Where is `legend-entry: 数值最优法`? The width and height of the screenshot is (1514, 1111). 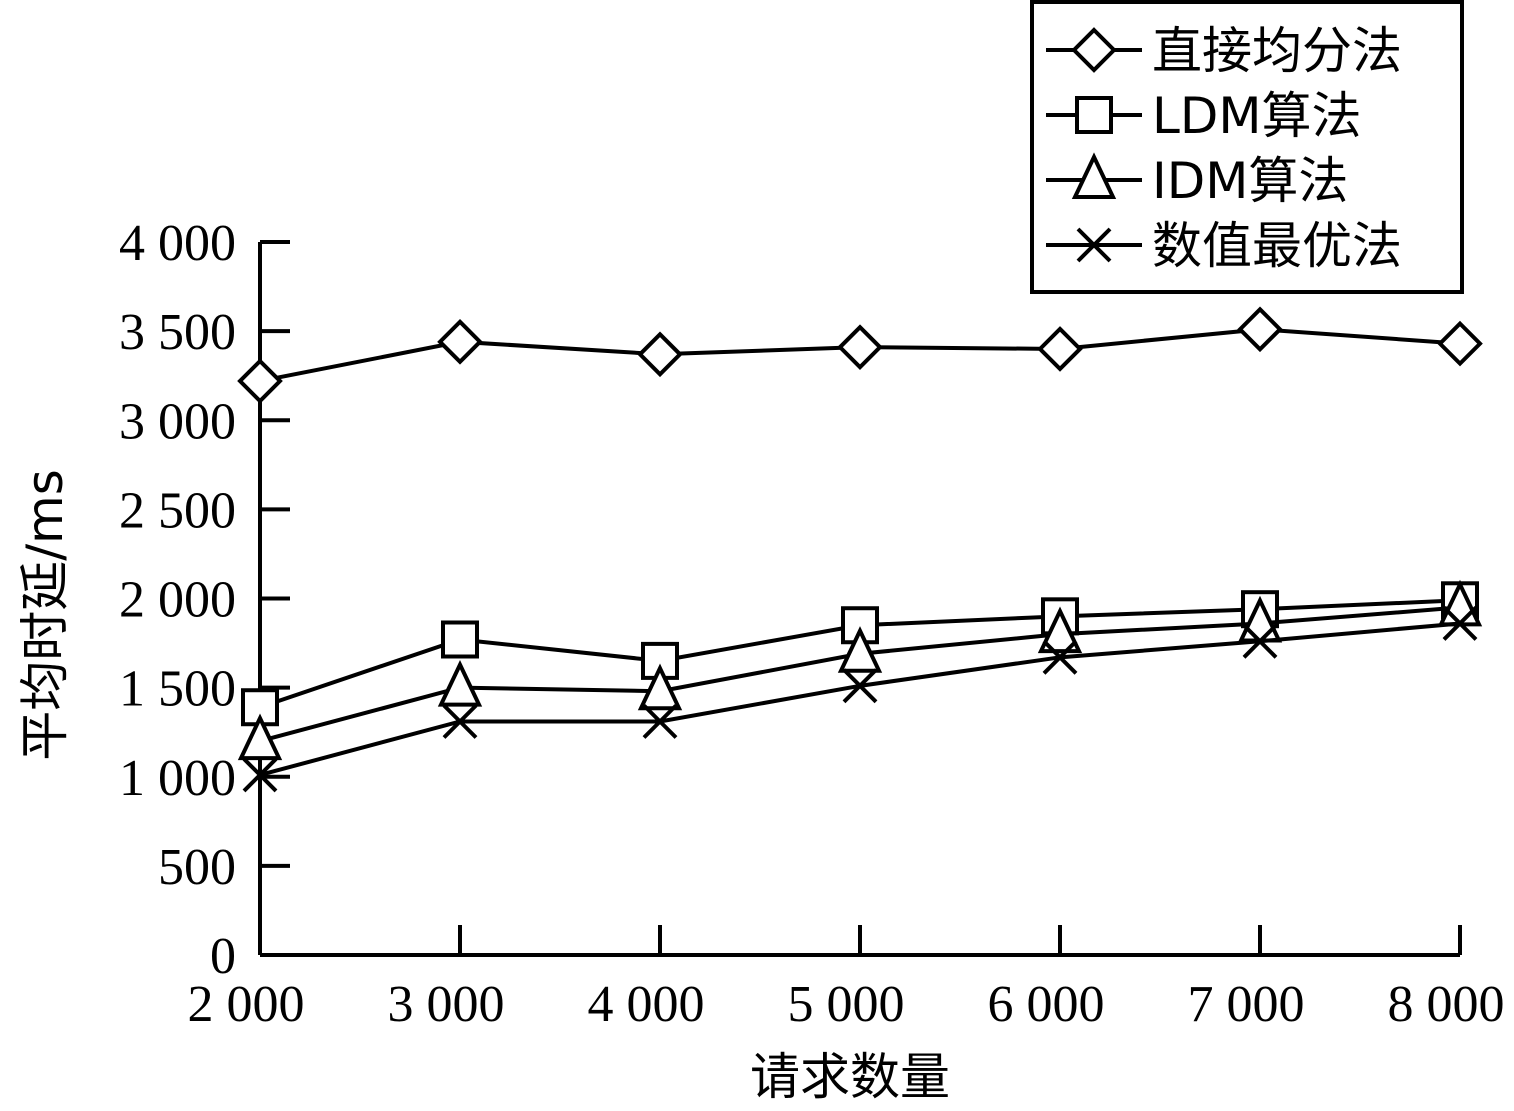 legend-entry: 数值最优法 is located at coordinates (1224, 246).